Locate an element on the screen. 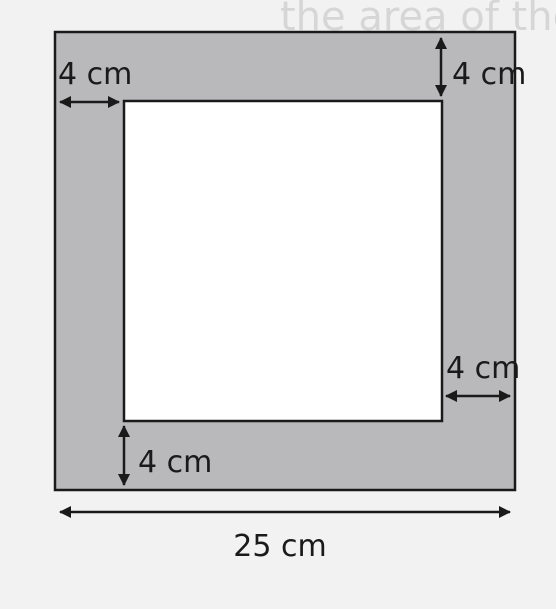  outer-width-label: 25 cm is located at coordinates (279, 546).